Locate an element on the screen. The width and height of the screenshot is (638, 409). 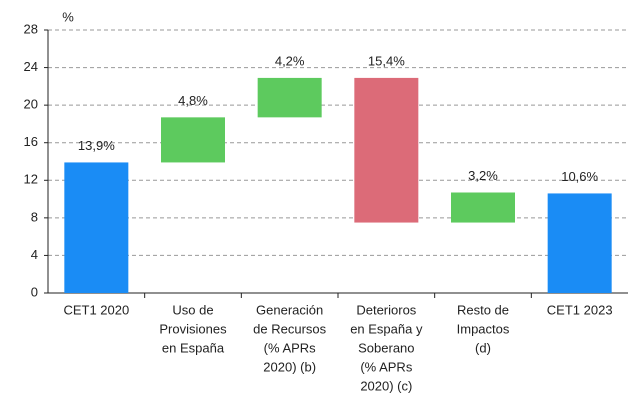
y-tick-label: 28 is located at coordinates (31, 28).